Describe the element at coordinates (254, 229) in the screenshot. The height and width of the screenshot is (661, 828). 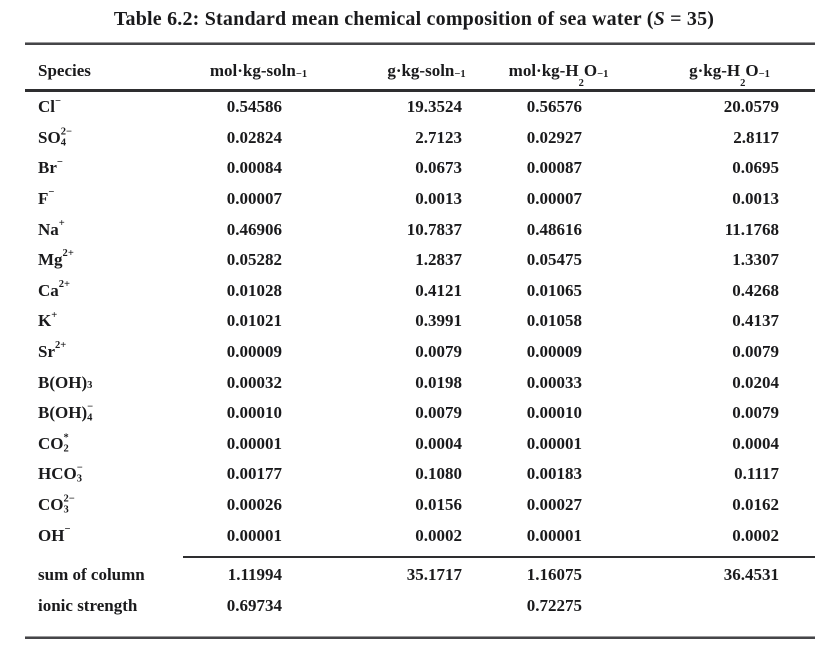
I see `value-cell: 0.46906` at that location.